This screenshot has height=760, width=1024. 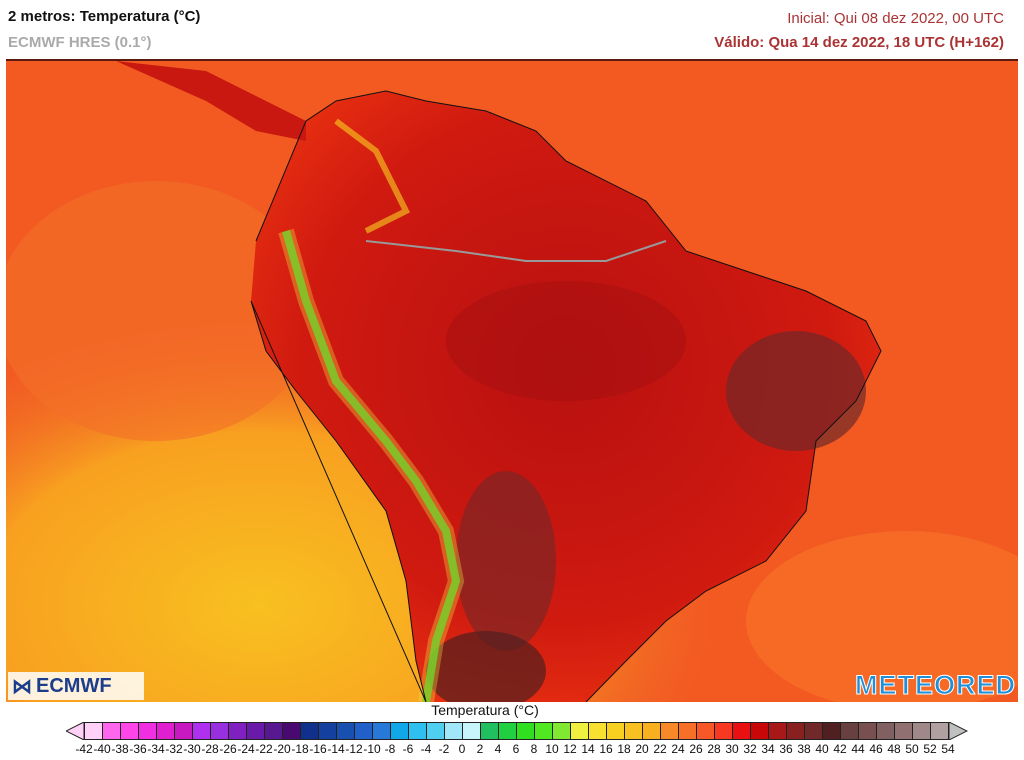 What do you see at coordinates (408, 749) in the screenshot?
I see `legend-label: -6` at bounding box center [408, 749].